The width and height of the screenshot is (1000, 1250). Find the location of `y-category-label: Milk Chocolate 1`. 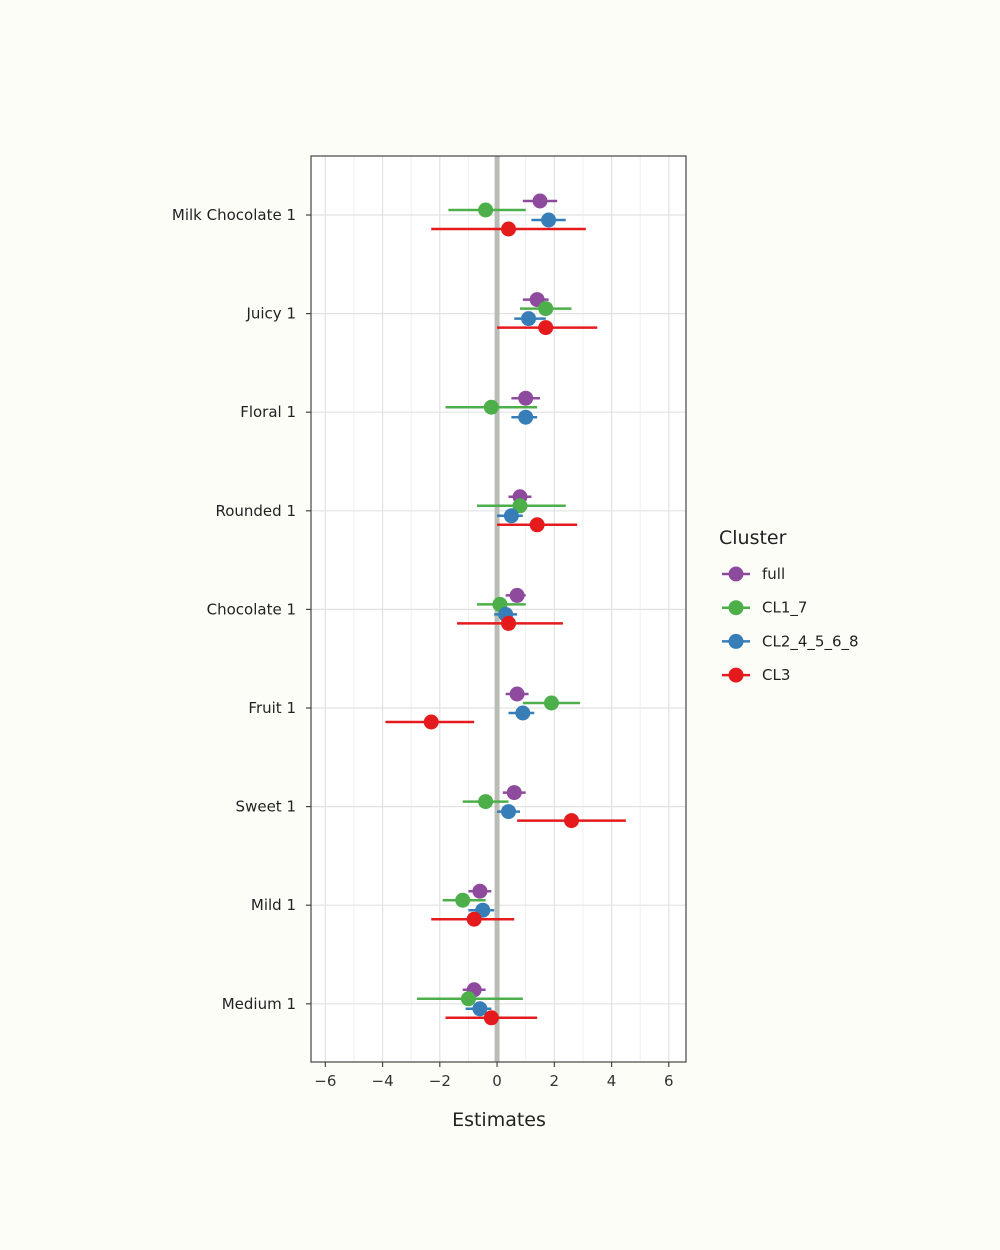

y-category-label: Milk Chocolate 1 is located at coordinates (234, 215).